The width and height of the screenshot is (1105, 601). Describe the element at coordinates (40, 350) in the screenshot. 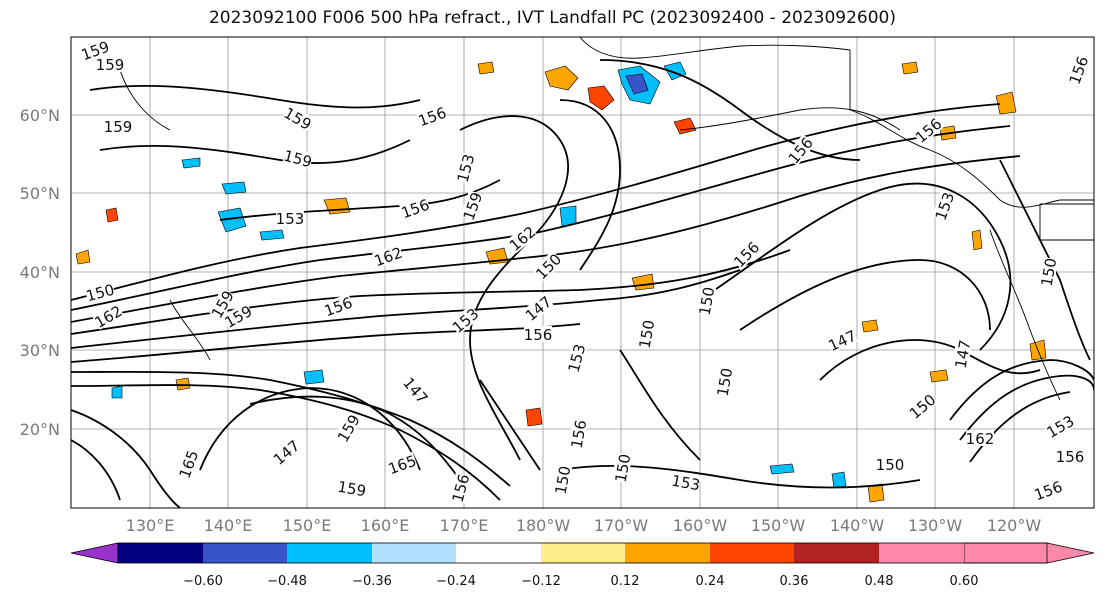

I see `lat-label: 30°N` at that location.